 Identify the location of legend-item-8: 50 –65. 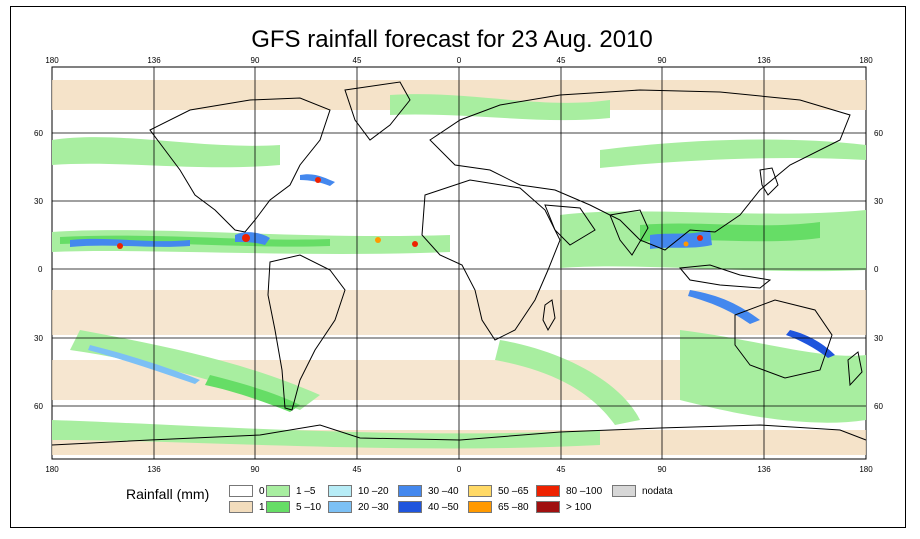
(498, 491).